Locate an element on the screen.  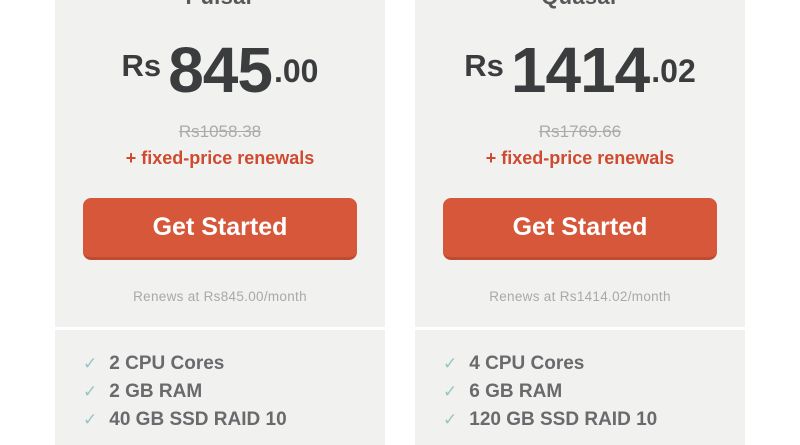
old-price: Rs1769.66 is located at coordinates (580, 131).